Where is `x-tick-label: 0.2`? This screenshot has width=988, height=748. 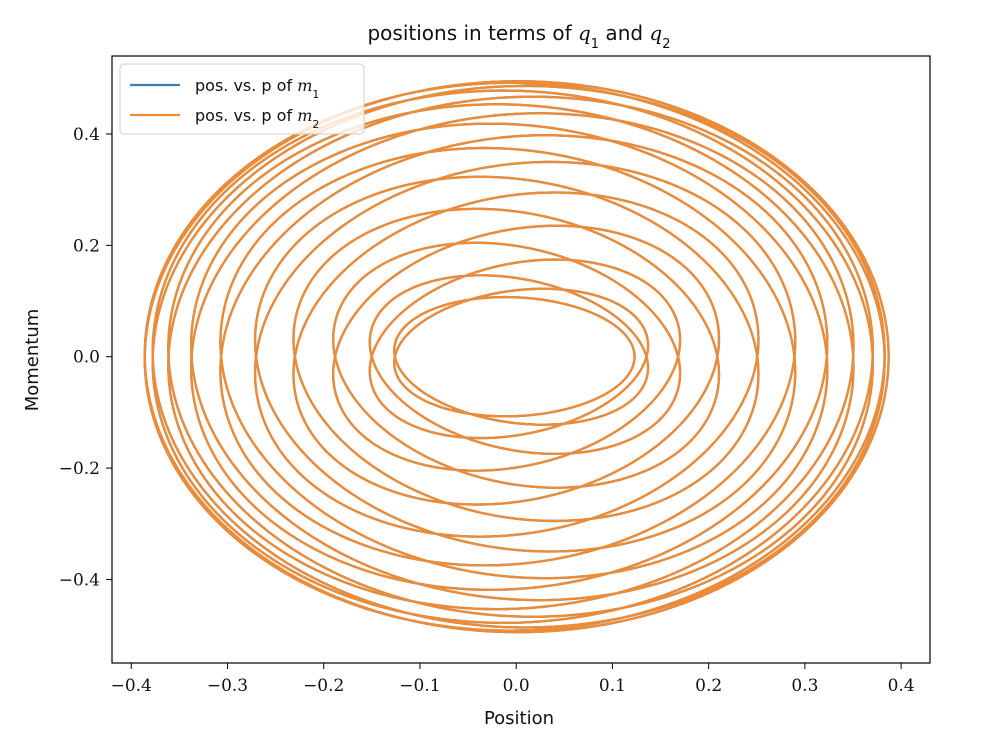
x-tick-label: 0.2 is located at coordinates (708, 686).